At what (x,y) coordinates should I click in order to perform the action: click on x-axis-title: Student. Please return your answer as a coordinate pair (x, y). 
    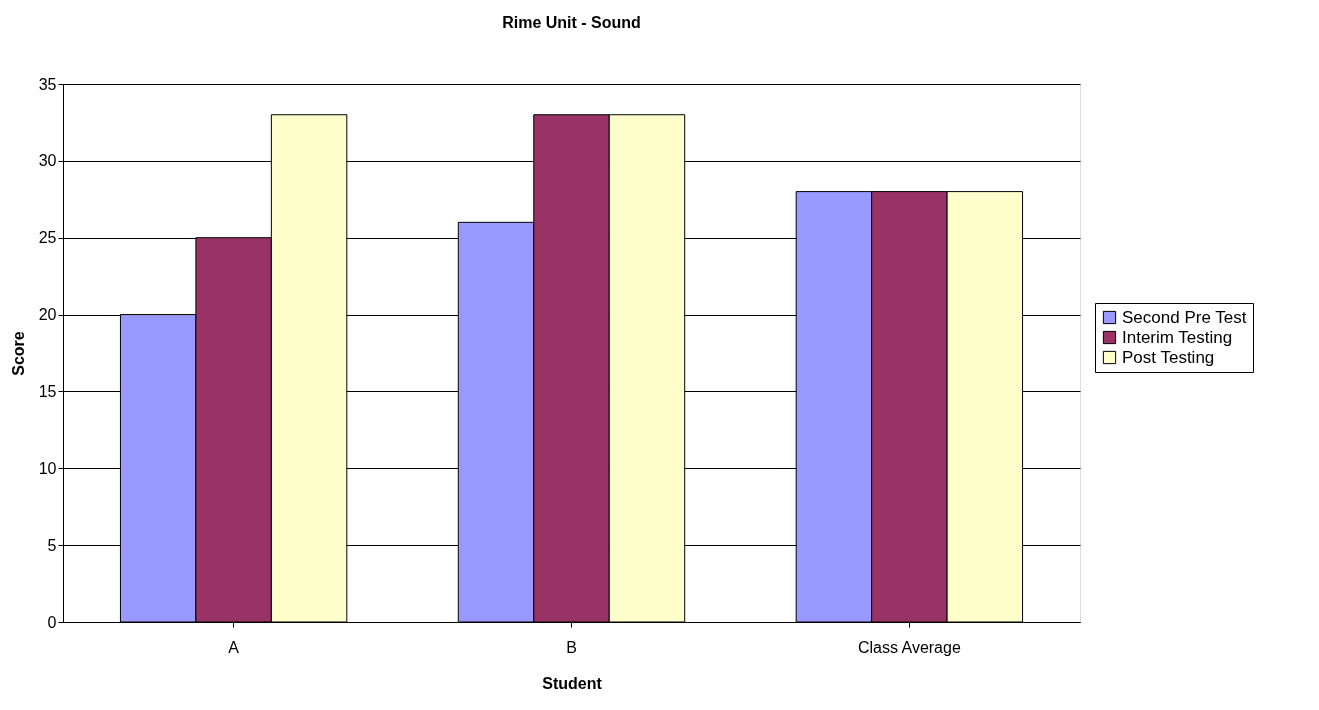
    Looking at the image, I should click on (572, 683).